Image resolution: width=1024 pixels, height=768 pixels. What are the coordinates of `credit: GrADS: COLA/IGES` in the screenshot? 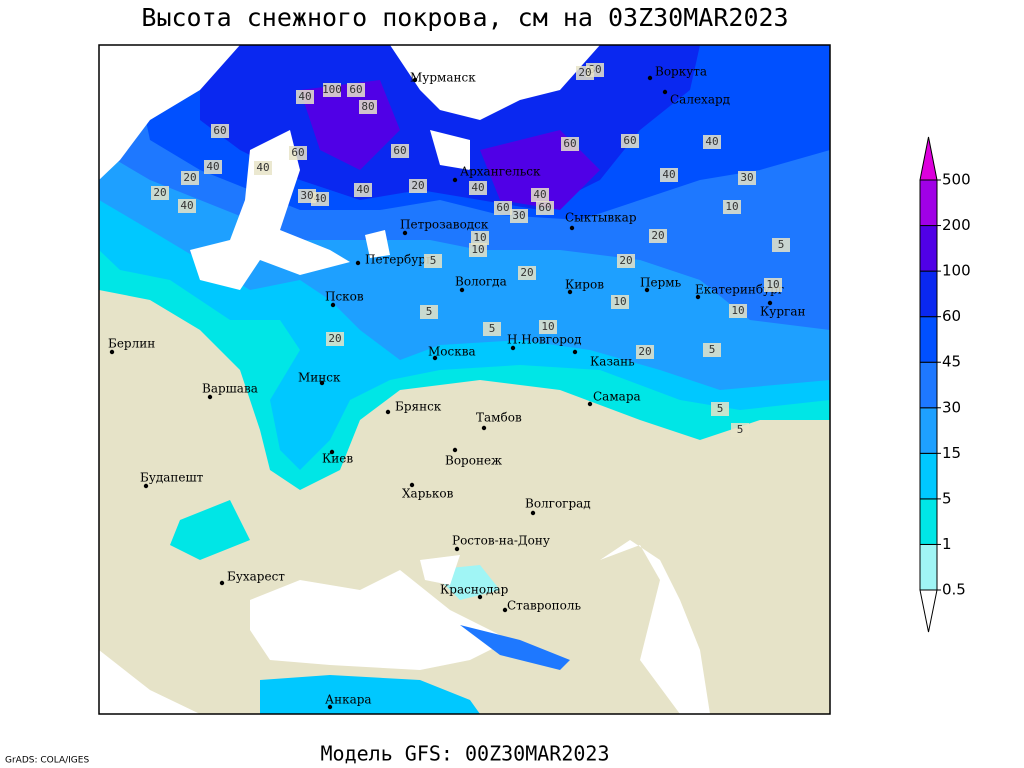 It's located at (47, 761).